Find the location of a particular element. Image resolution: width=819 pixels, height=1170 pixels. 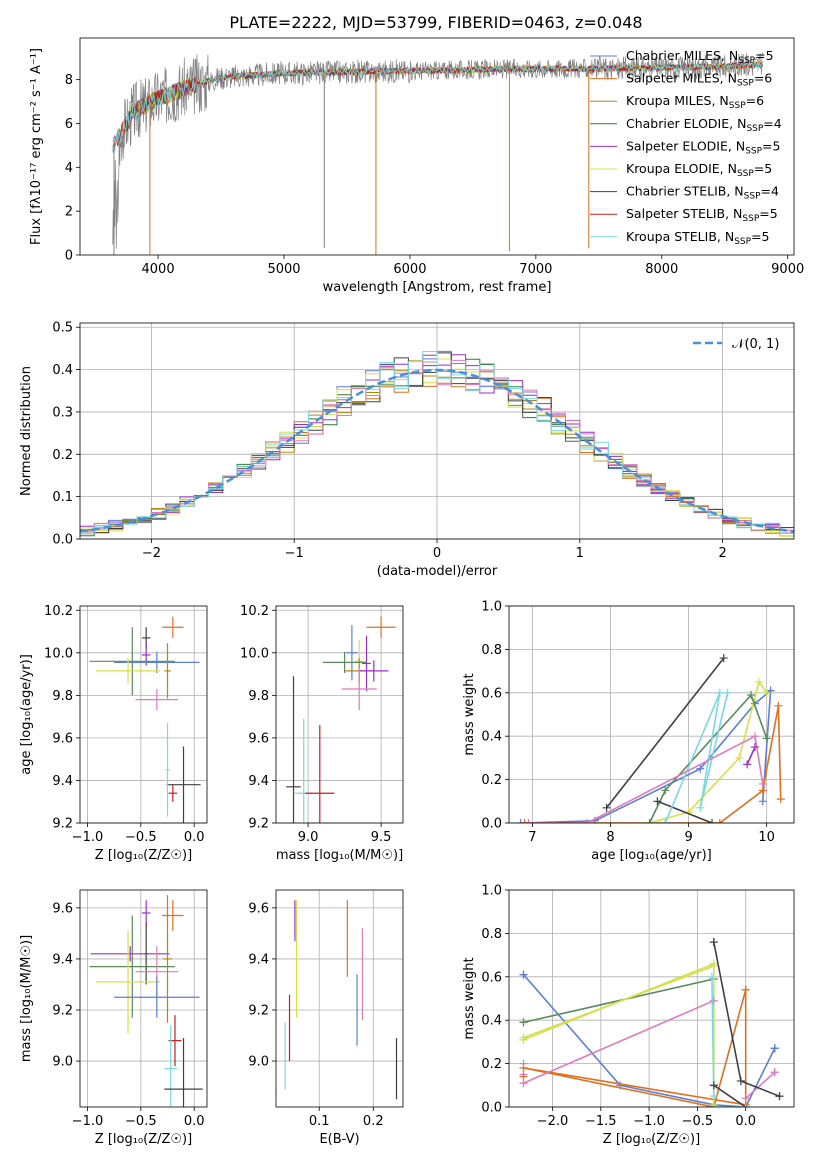

legend-label: Chabrier ELODIE, NSSP=4 is located at coordinates (704, 125).